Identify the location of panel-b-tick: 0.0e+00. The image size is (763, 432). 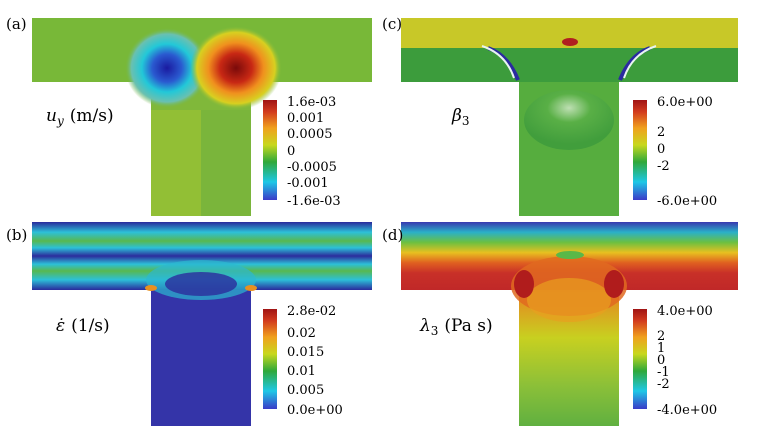
(315, 410).